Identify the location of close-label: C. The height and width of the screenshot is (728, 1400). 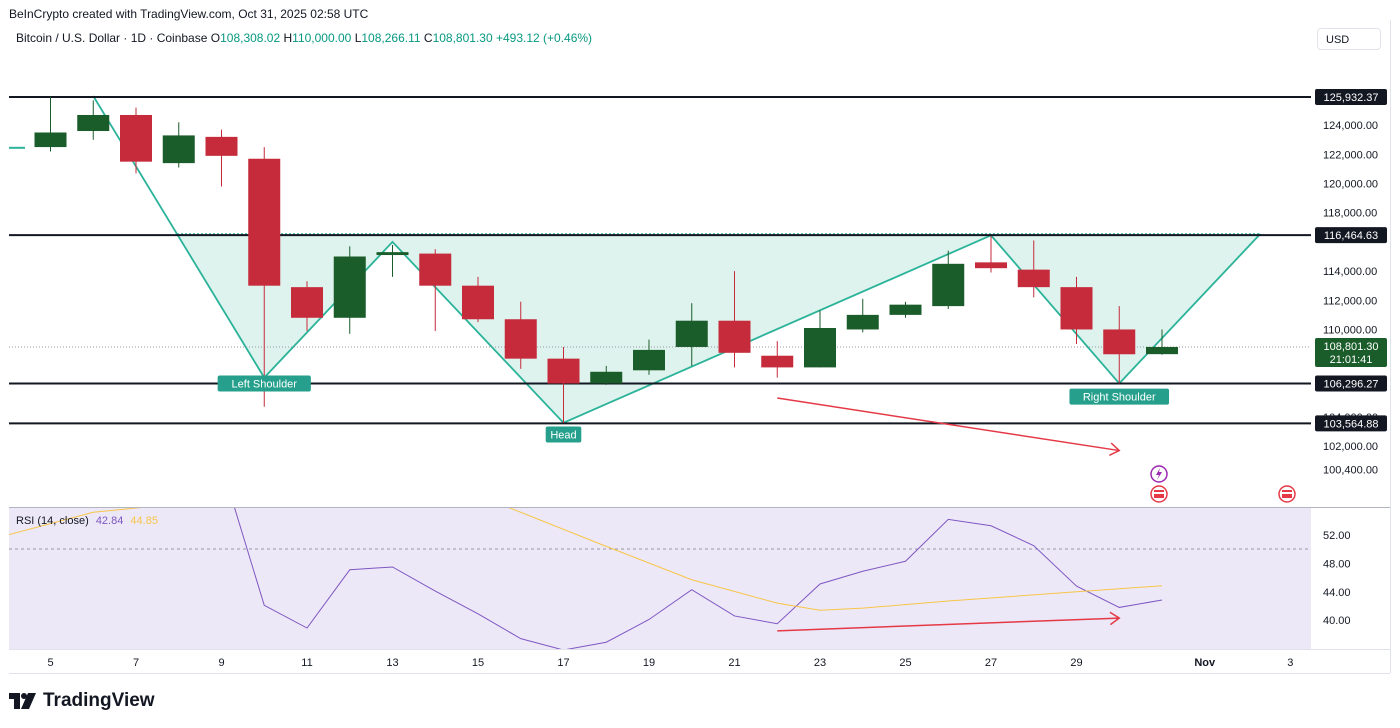
(428, 38).